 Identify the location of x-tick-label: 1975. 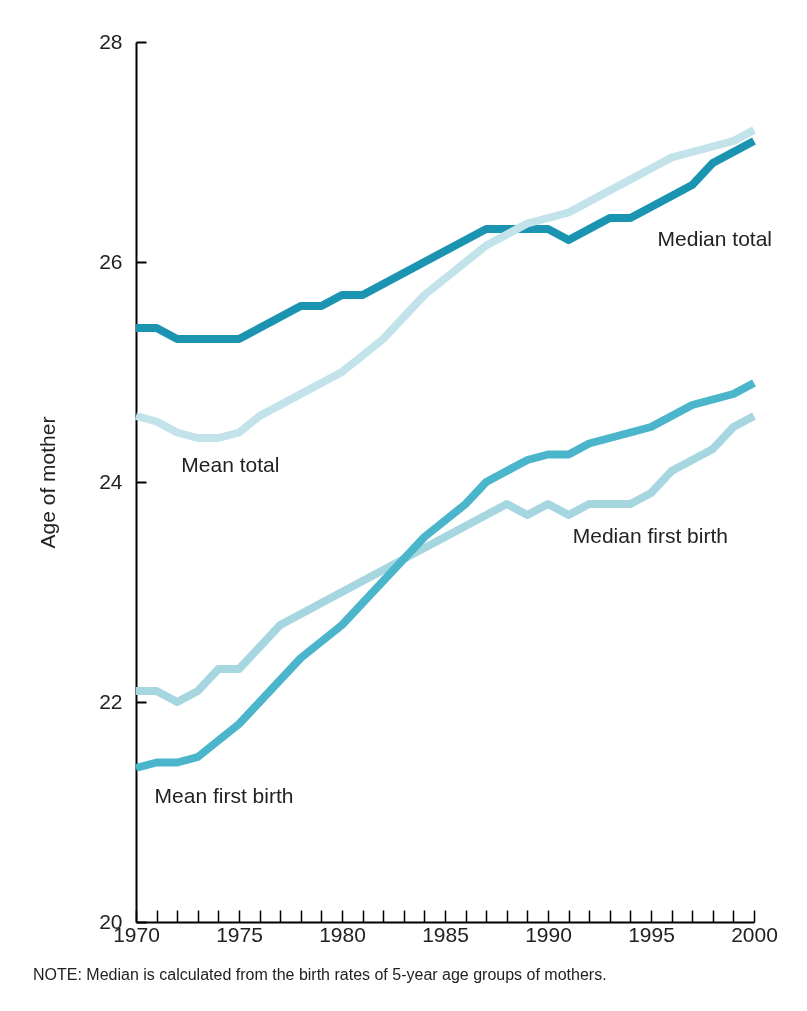
(239, 934).